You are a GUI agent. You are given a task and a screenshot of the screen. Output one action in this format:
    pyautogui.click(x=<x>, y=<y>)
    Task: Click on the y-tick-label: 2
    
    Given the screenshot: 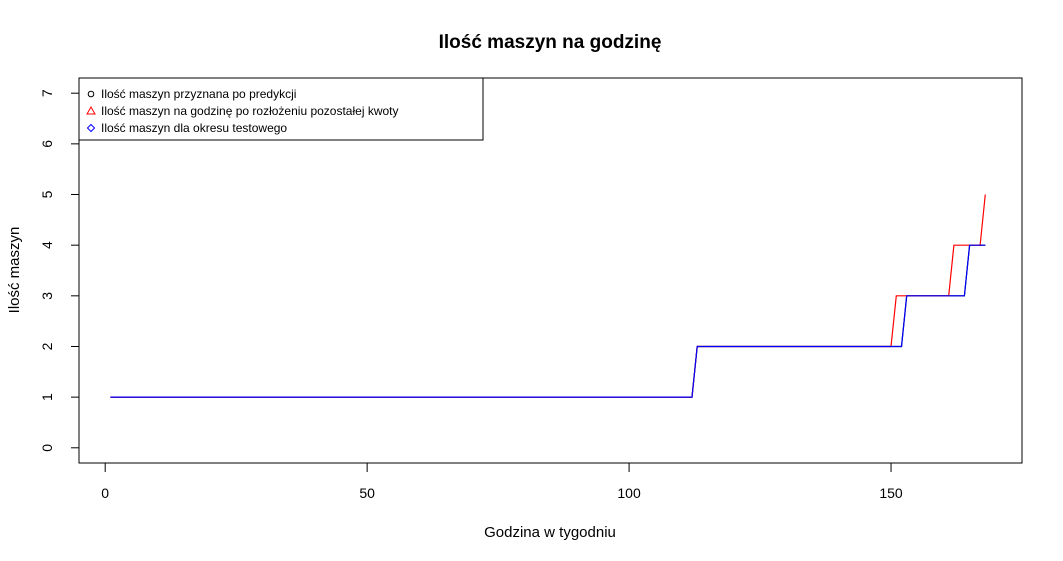 What is the action you would take?
    pyautogui.click(x=47, y=346)
    